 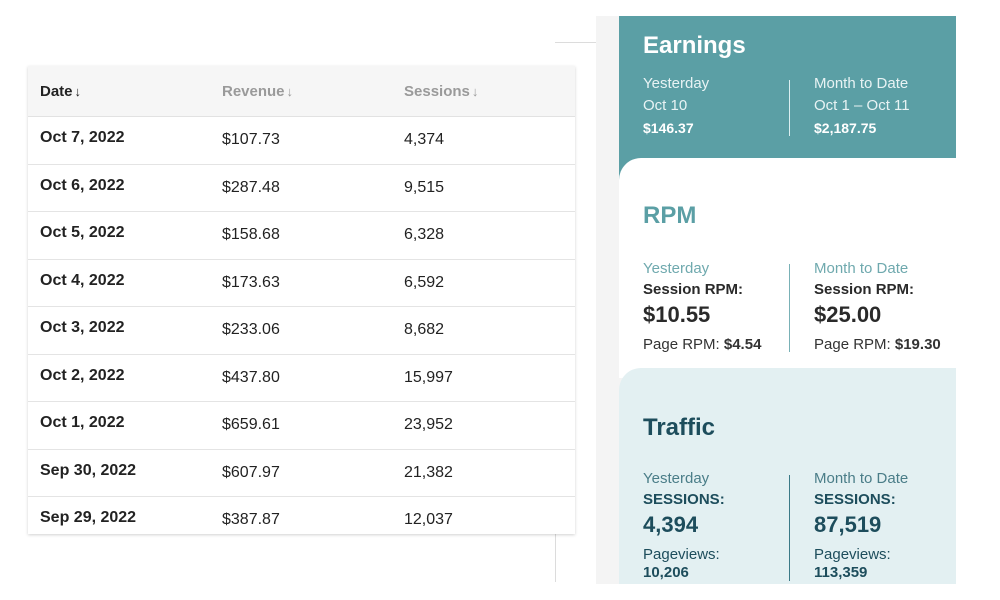 I want to click on rpm-yesterday-page: Page RPM: $4.54, so click(x=702, y=344).